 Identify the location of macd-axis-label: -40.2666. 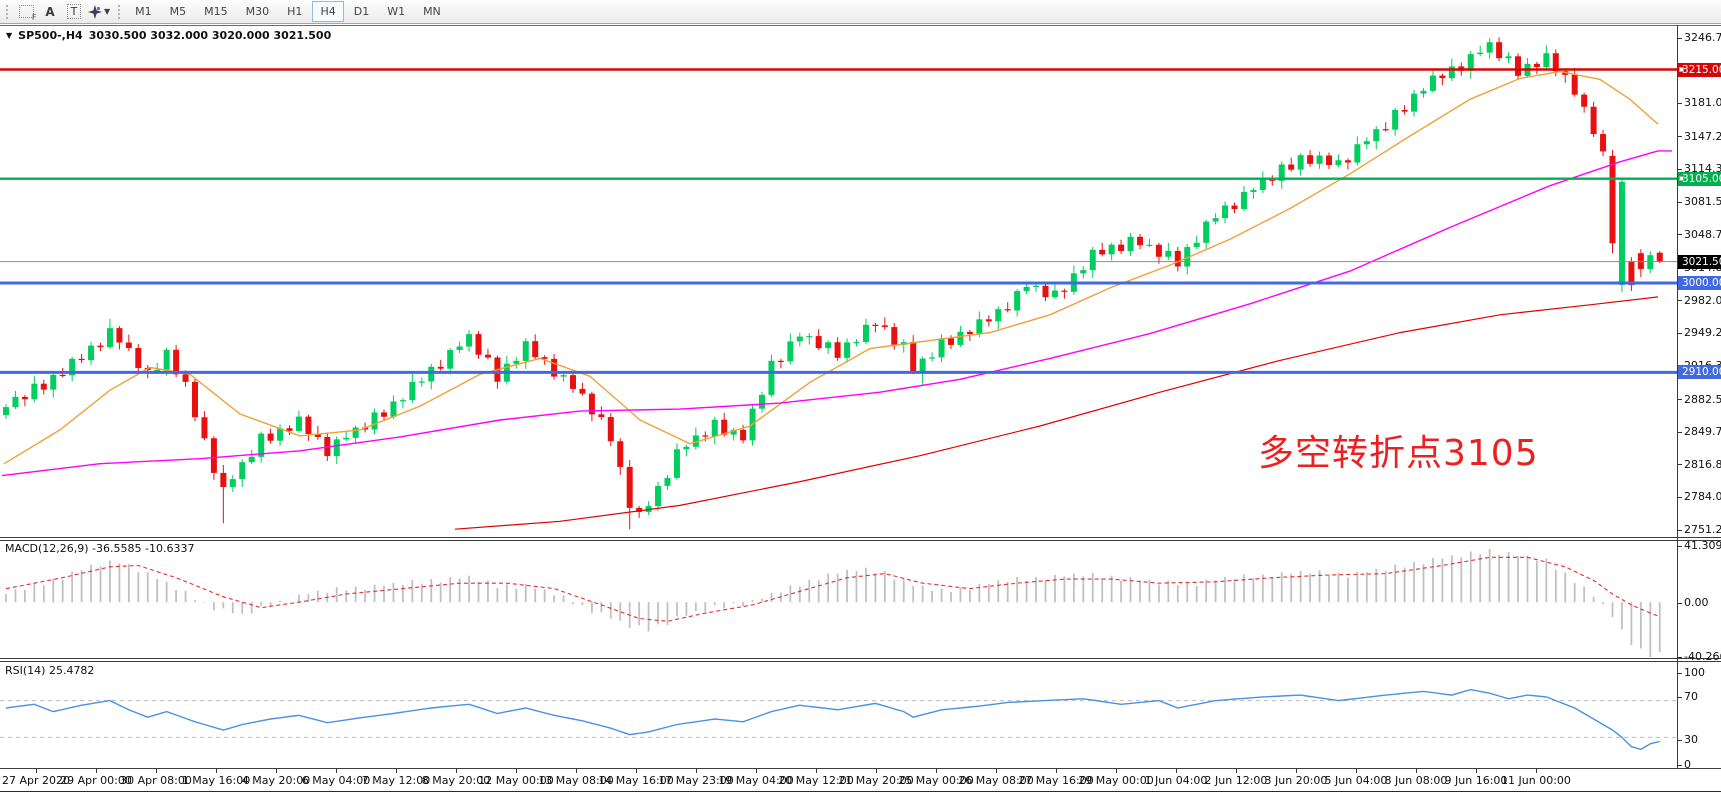
(1702, 656).